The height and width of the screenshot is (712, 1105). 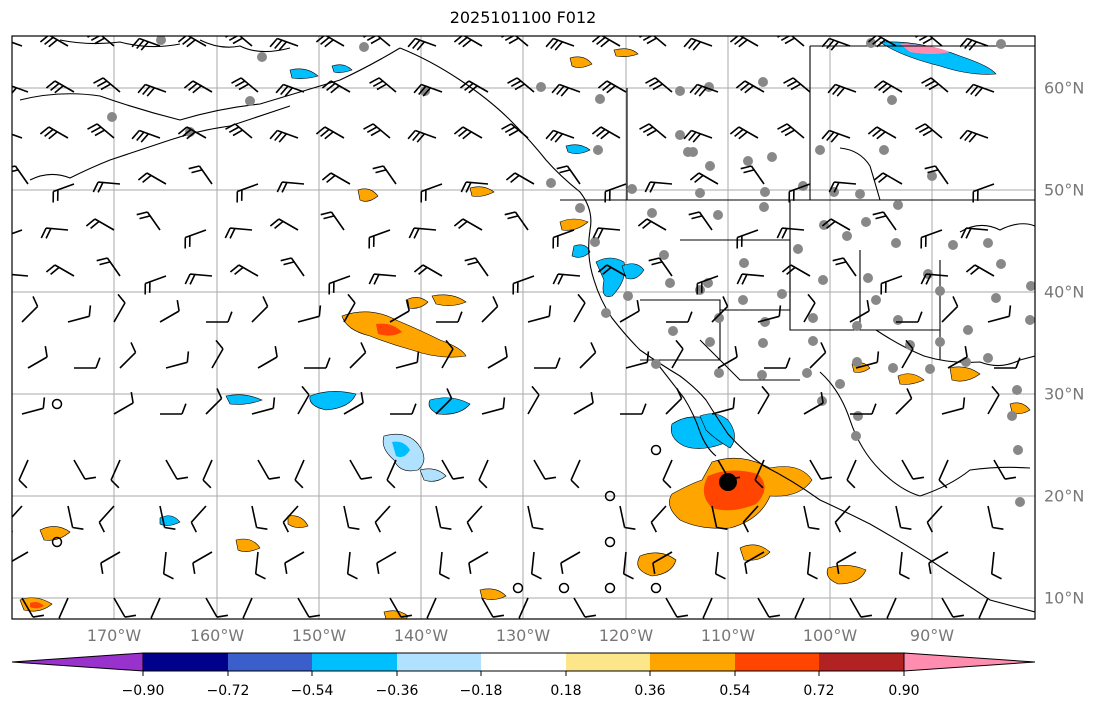 What do you see at coordinates (481, 691) in the screenshot?
I see `colorbar-tick: −0.18` at bounding box center [481, 691].